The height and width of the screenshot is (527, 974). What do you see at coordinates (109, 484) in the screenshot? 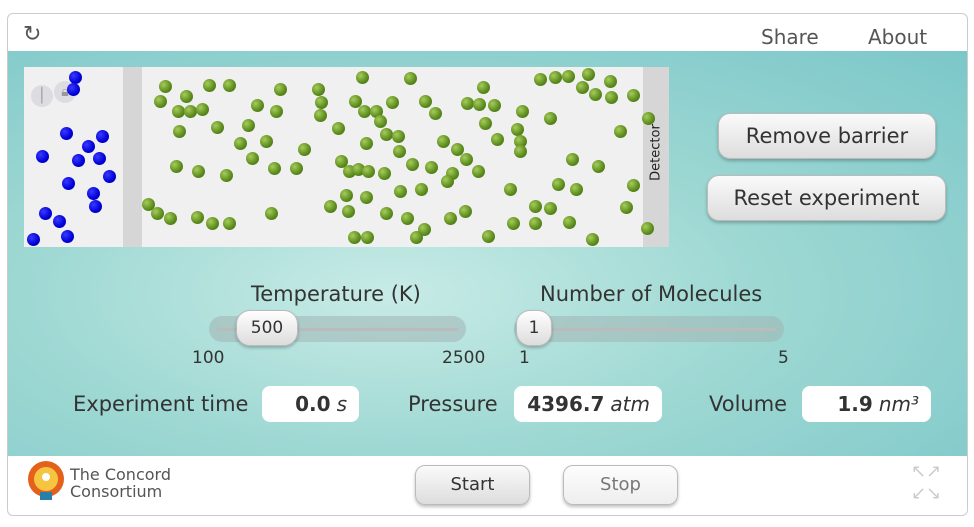
I see `concord-logo: The Concord Consortium` at bounding box center [109, 484].